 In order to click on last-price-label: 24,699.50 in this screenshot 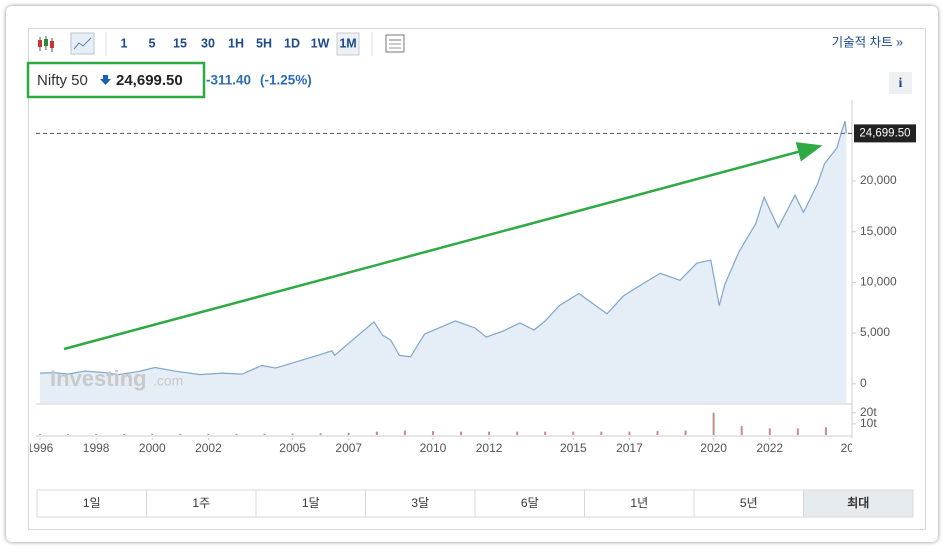, I will do `click(884, 133)`.